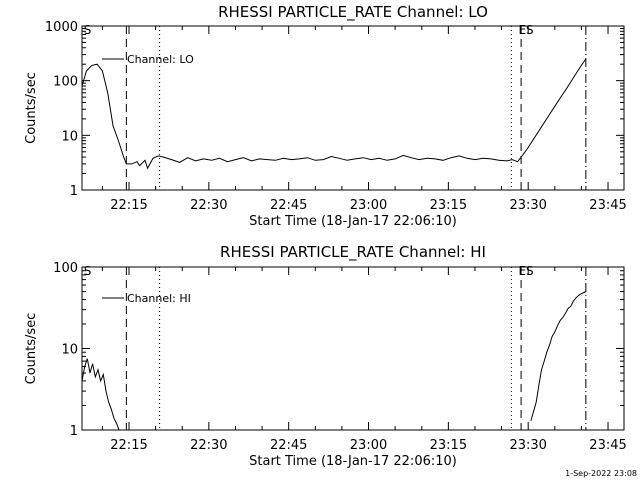 Image resolution: width=640 pixels, height=480 pixels. What do you see at coordinates (160, 59) in the screenshot?
I see `legend-label: Channel: LO` at bounding box center [160, 59].